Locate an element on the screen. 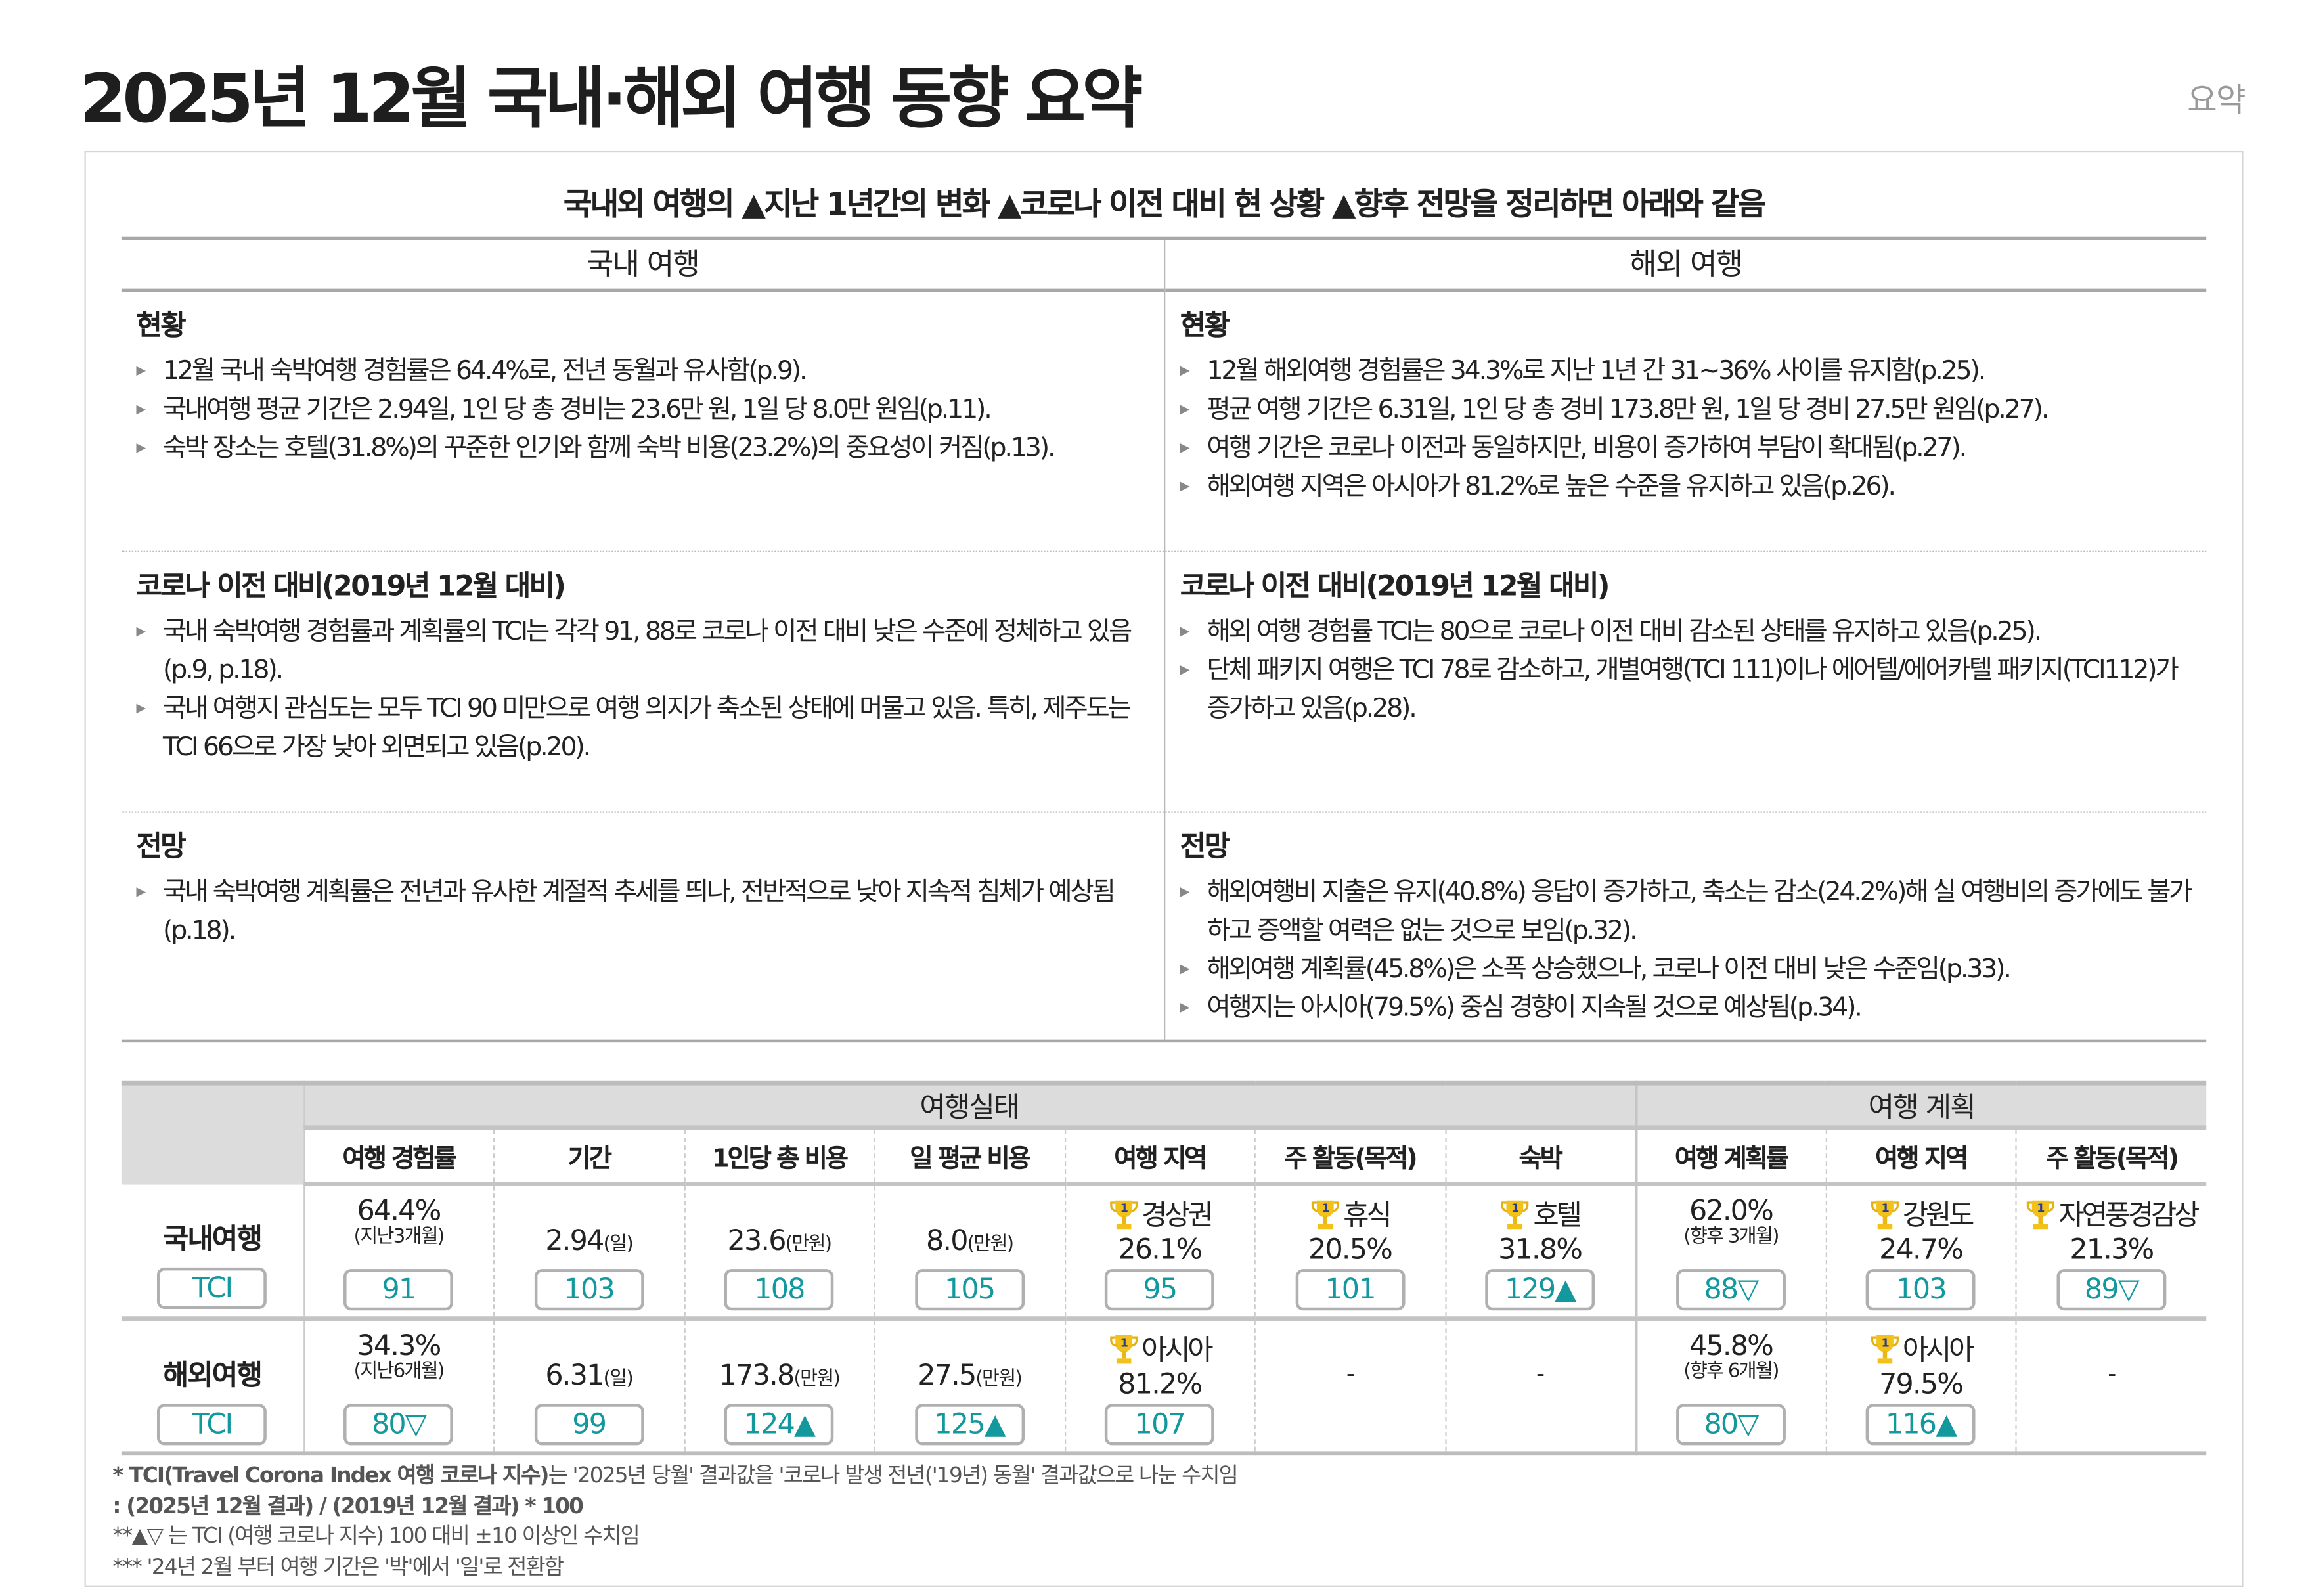  table-cell: 1 경상권 26.1% 95 is located at coordinates (1159, 1252).